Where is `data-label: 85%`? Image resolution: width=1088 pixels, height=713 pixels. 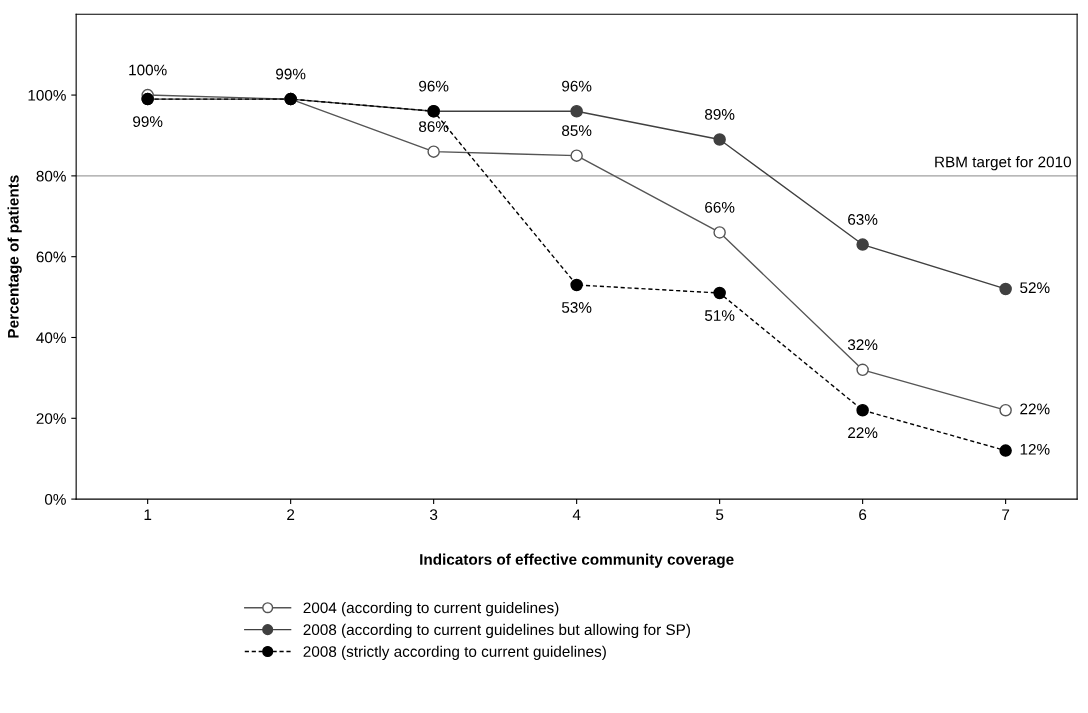 data-label: 85% is located at coordinates (577, 130).